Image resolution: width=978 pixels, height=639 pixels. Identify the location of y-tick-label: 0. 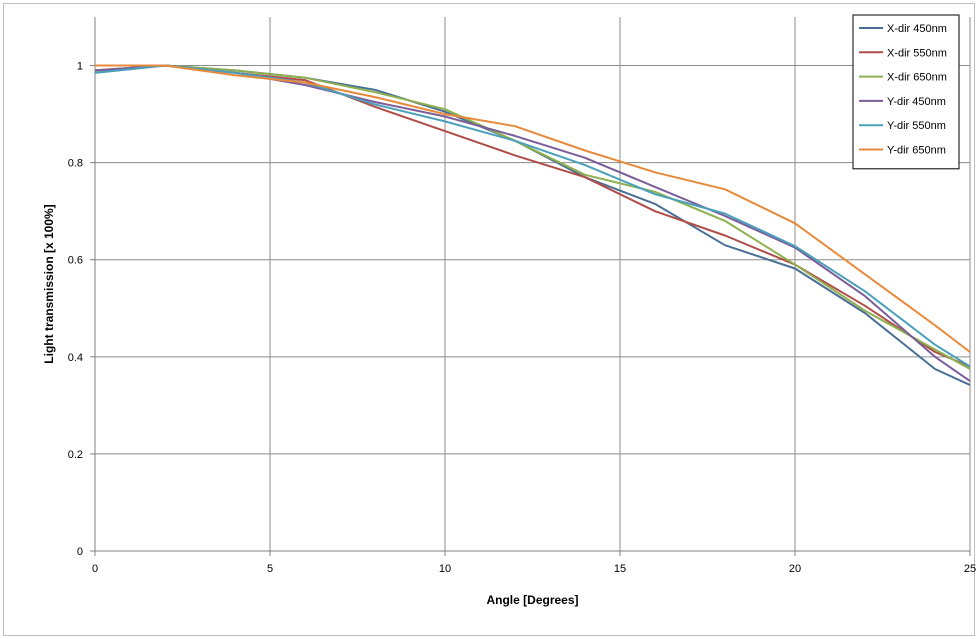
(80, 552).